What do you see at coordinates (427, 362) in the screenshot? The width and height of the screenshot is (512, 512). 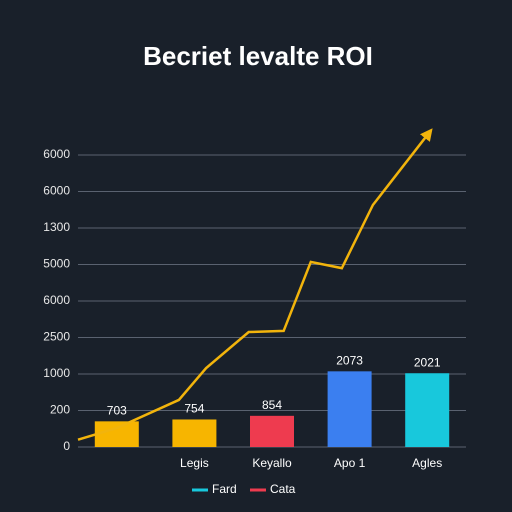 I see `data-label: 2021` at bounding box center [427, 362].